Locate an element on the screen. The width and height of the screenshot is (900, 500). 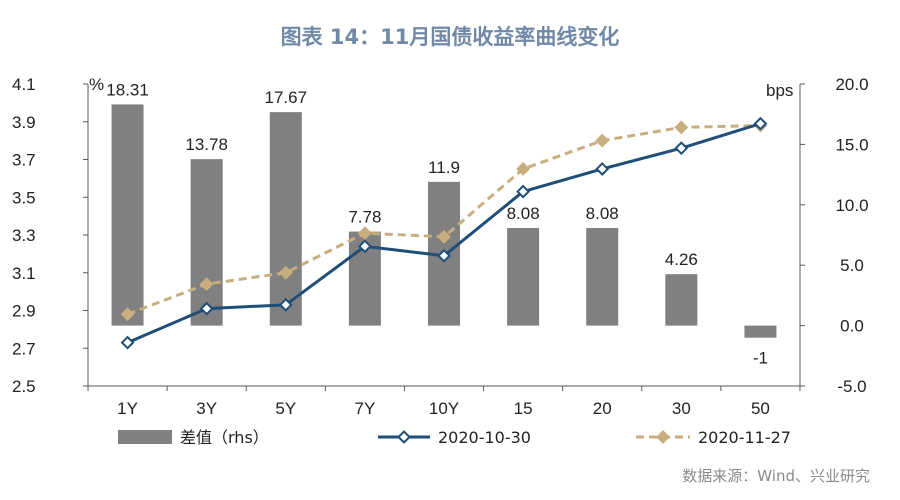
x-tick-label: 7Y is located at coordinates (364, 408).